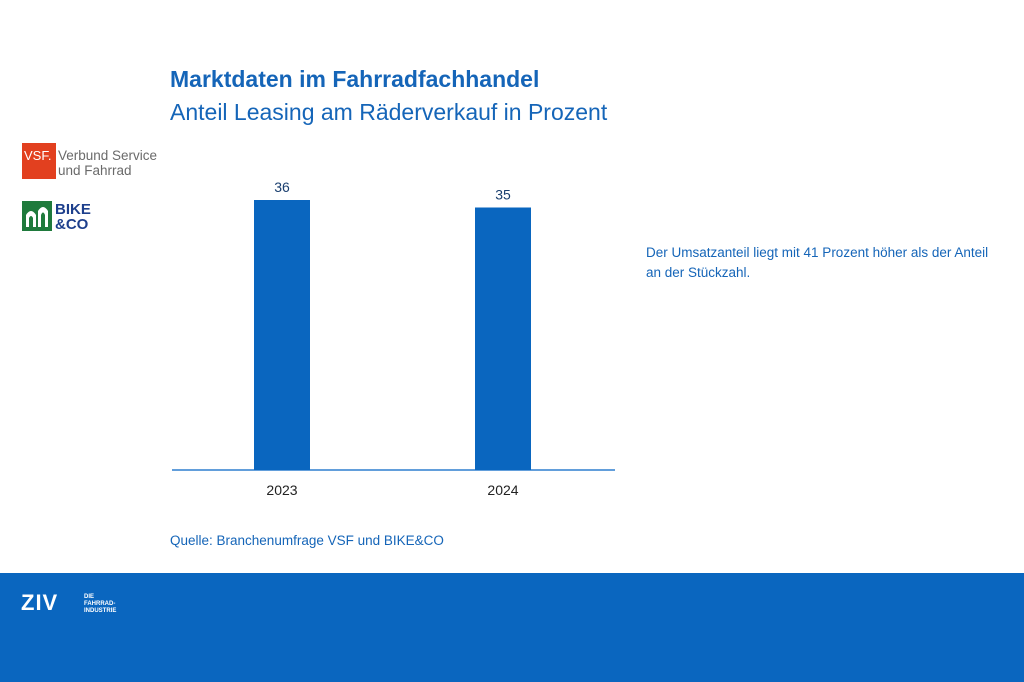 The height and width of the screenshot is (682, 1024). I want to click on vsf-logo-text: Verbund Service und Fahrrad, so click(107, 163).